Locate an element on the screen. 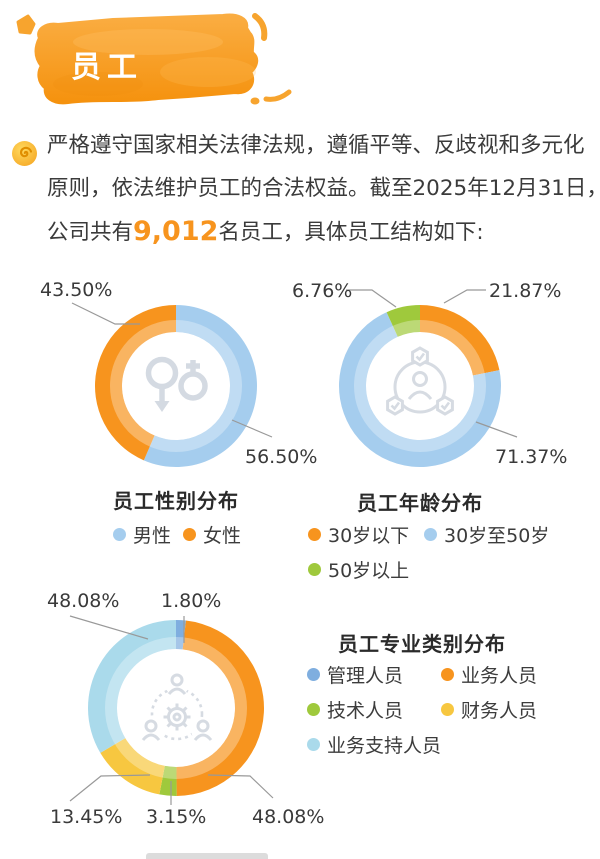  splash-blob-icon is located at coordinates (26, 24).